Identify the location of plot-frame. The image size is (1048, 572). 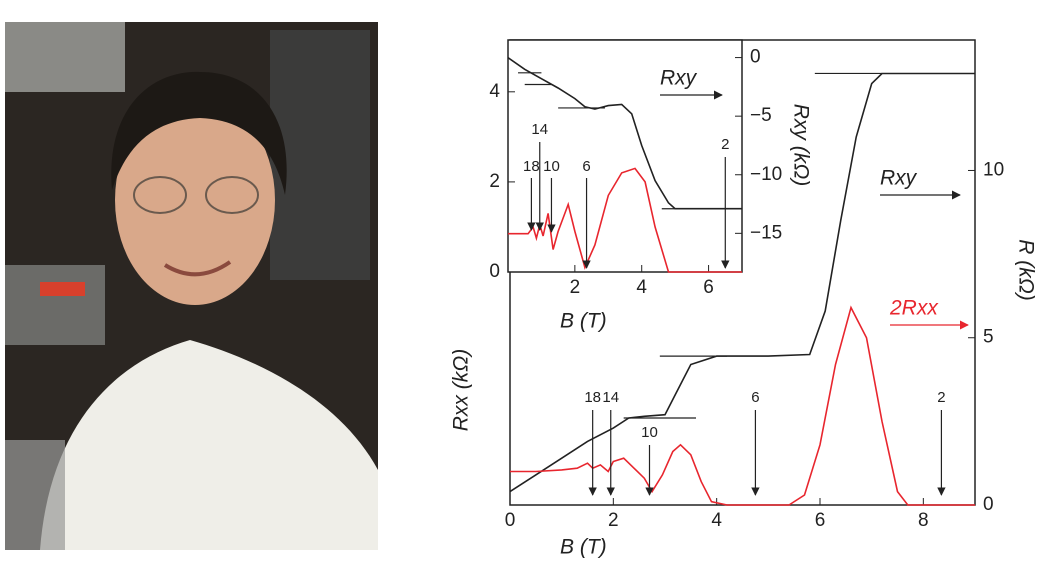
(625, 156).